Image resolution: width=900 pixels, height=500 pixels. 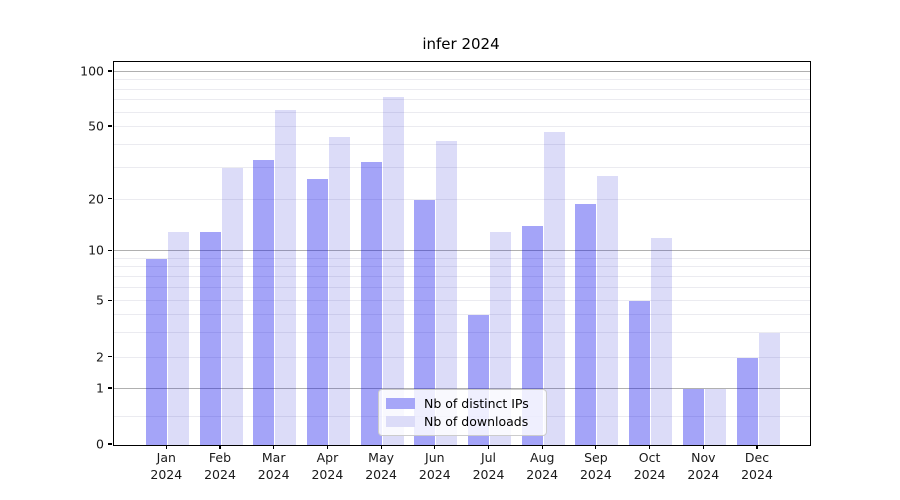 I want to click on legend-swatch-distinct-ips, so click(x=400, y=403).